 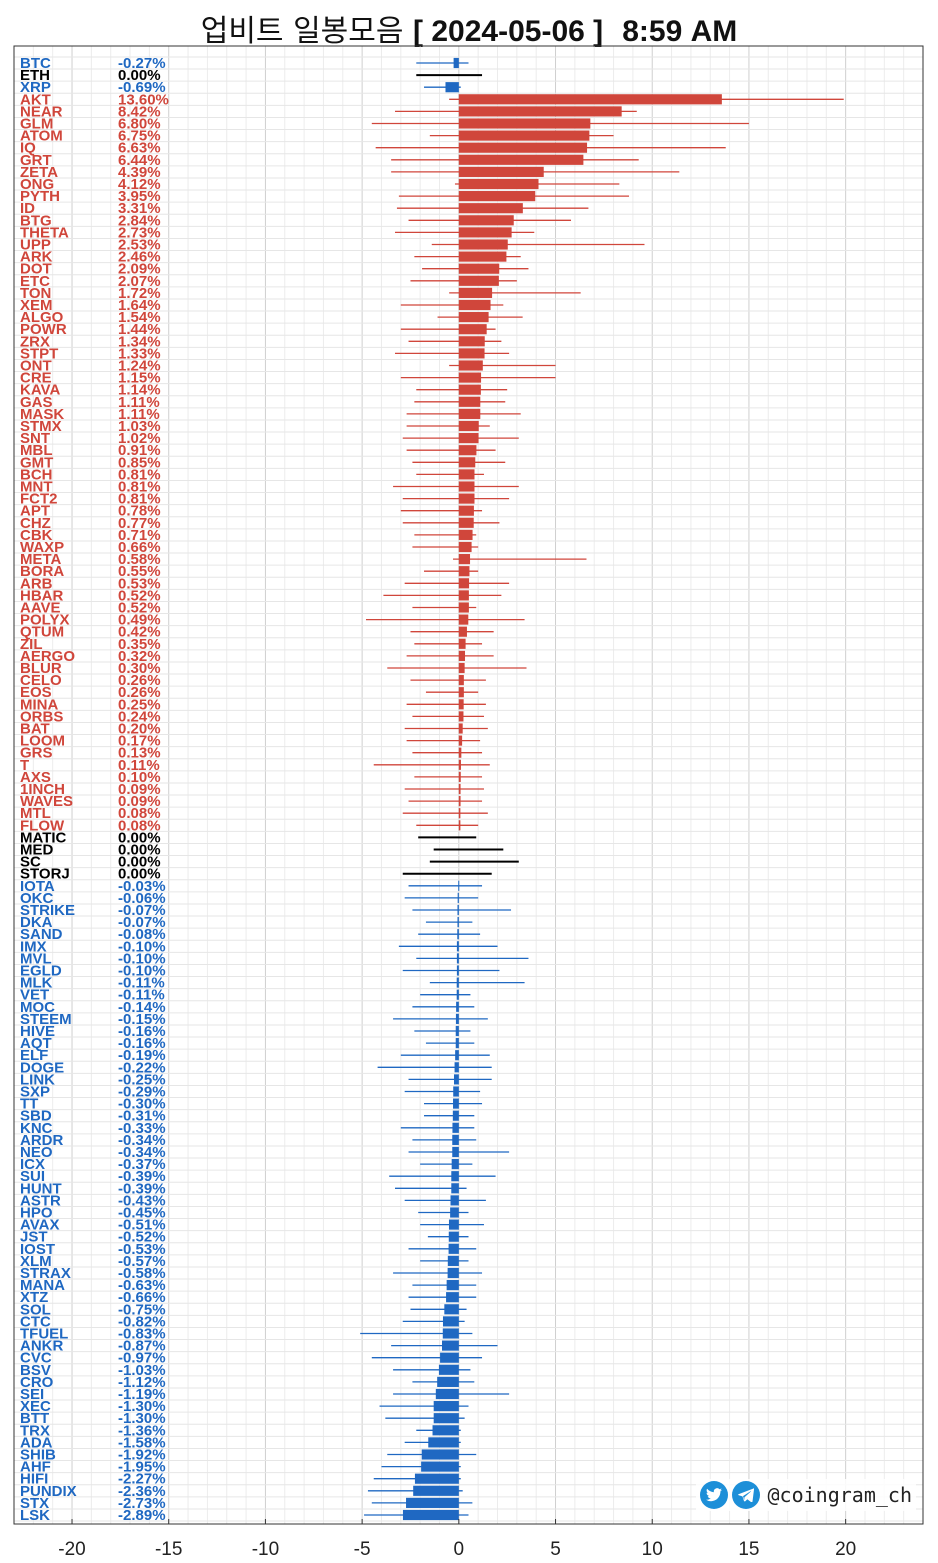 What do you see at coordinates (455, 1139) in the screenshot?
I see `bar-ardr` at bounding box center [455, 1139].